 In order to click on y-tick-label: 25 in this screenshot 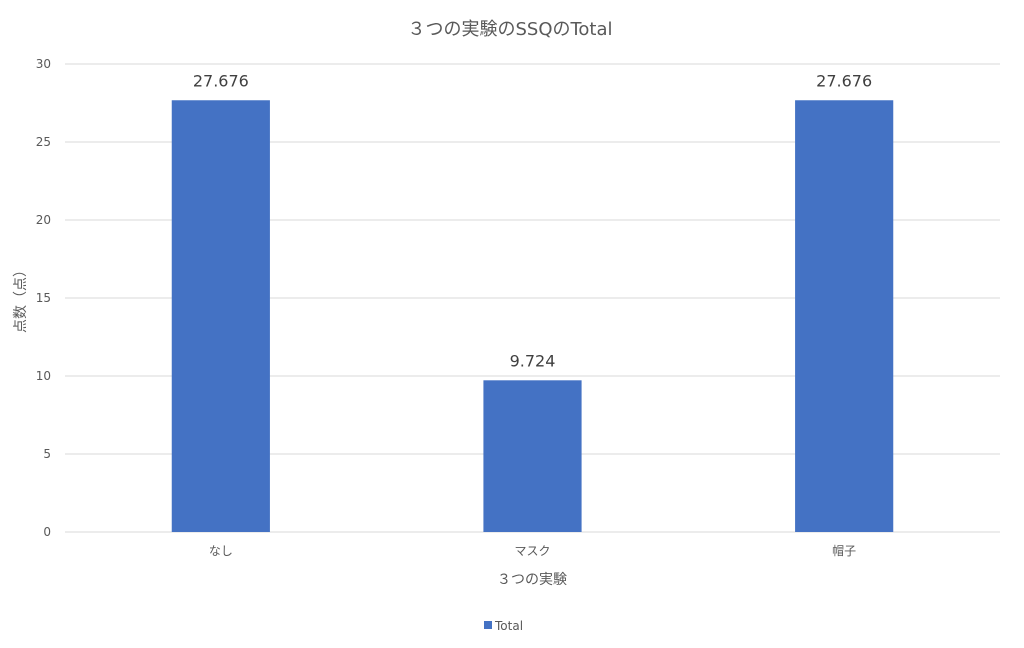, I will do `click(43, 142)`.